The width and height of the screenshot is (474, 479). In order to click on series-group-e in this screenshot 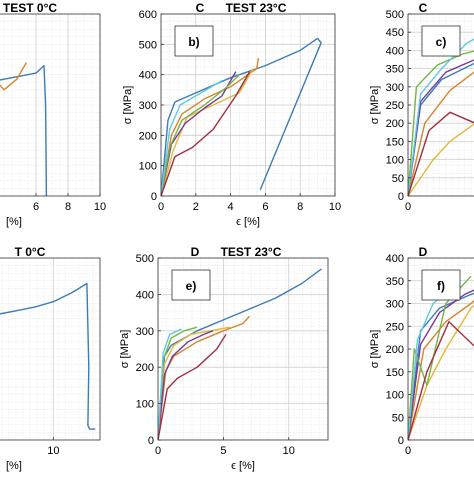, I will do `click(240, 354)`.